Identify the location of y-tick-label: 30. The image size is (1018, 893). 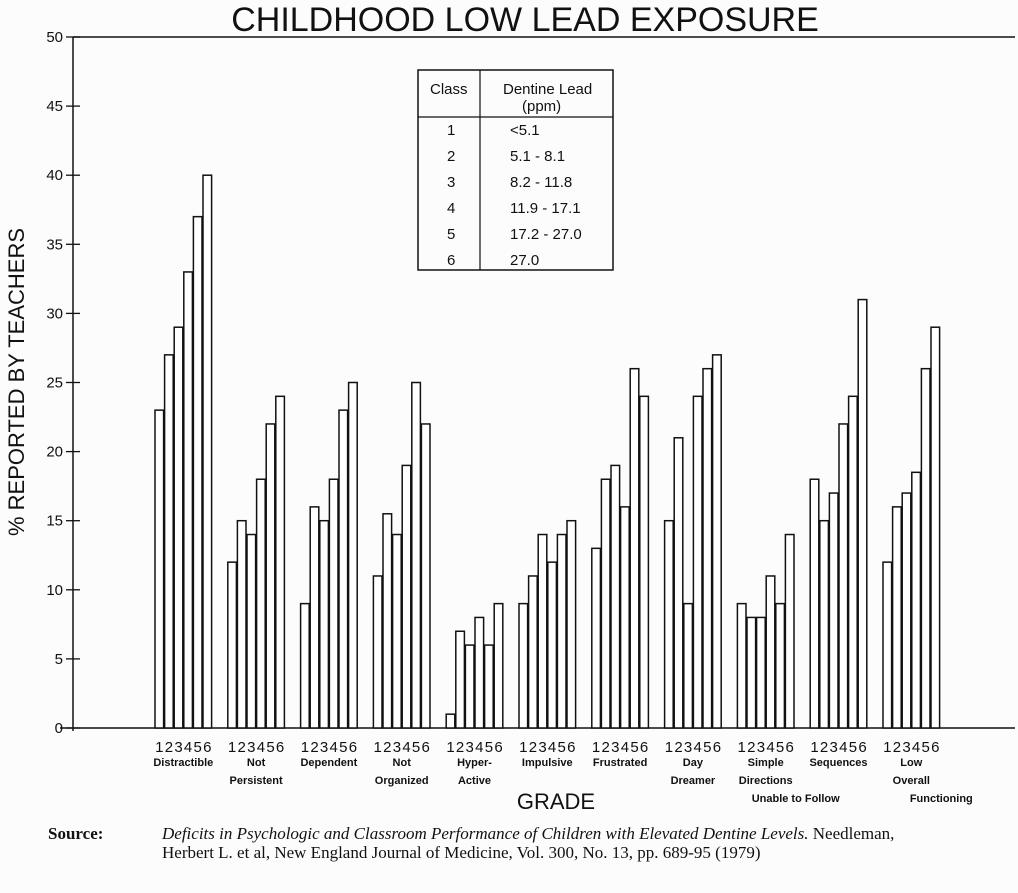
(54, 313).